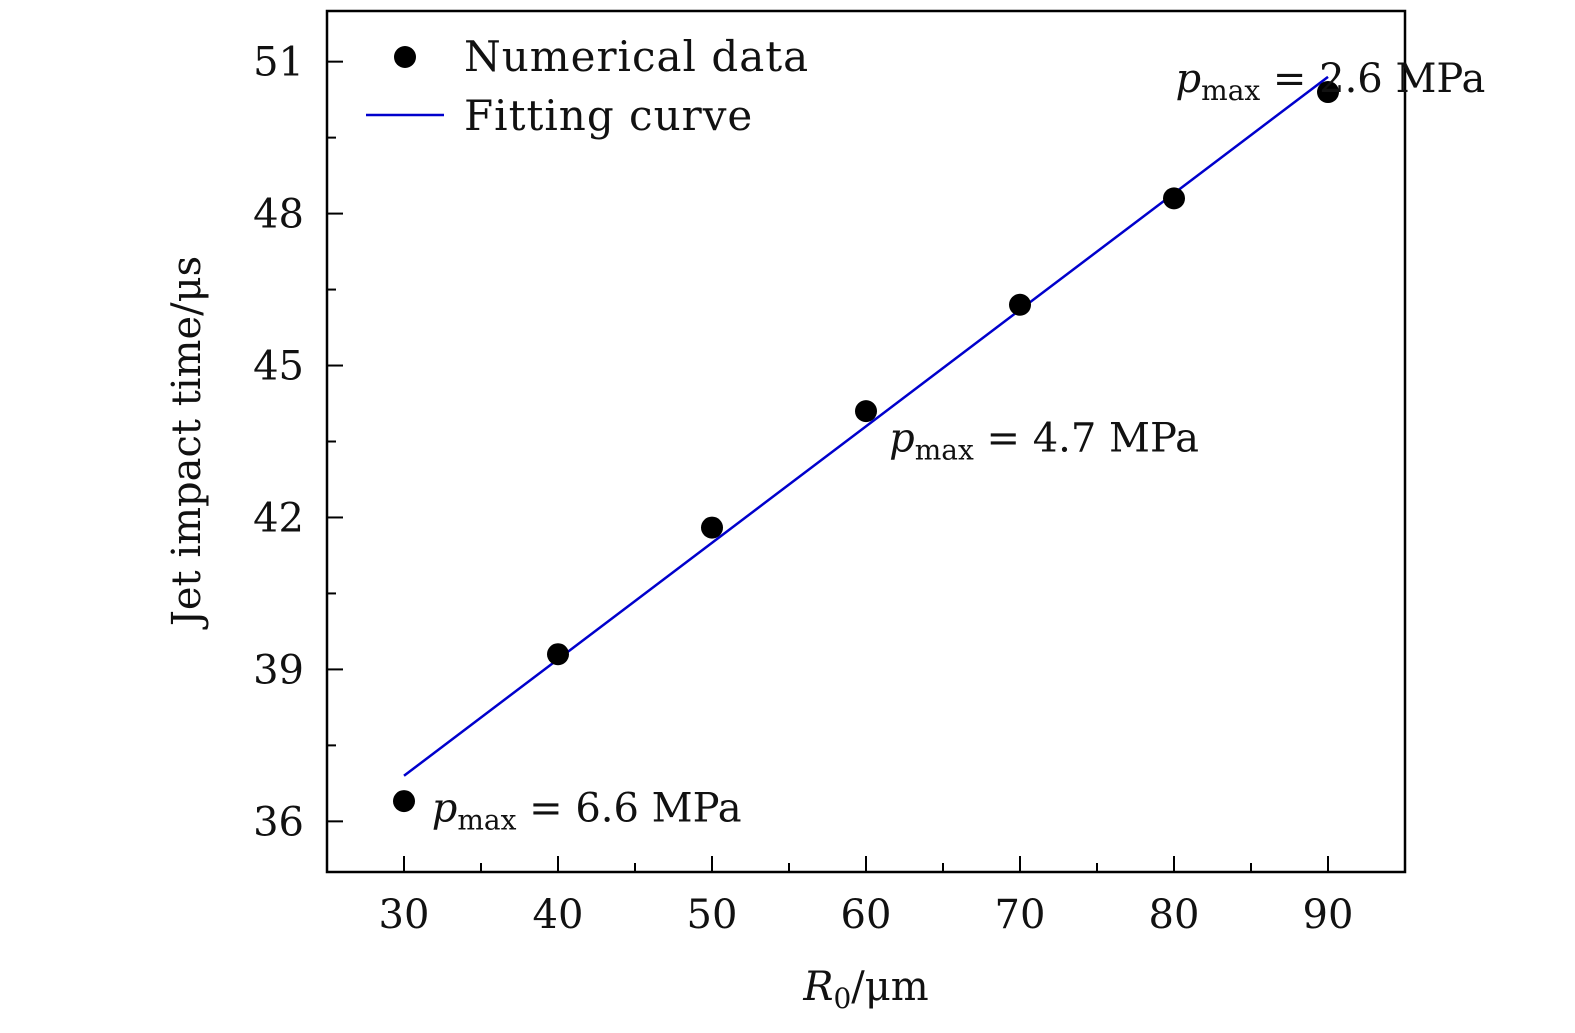 The width and height of the screenshot is (1575, 1033). What do you see at coordinates (278, 670) in the screenshot?
I see `y-tick-label: 39` at bounding box center [278, 670].